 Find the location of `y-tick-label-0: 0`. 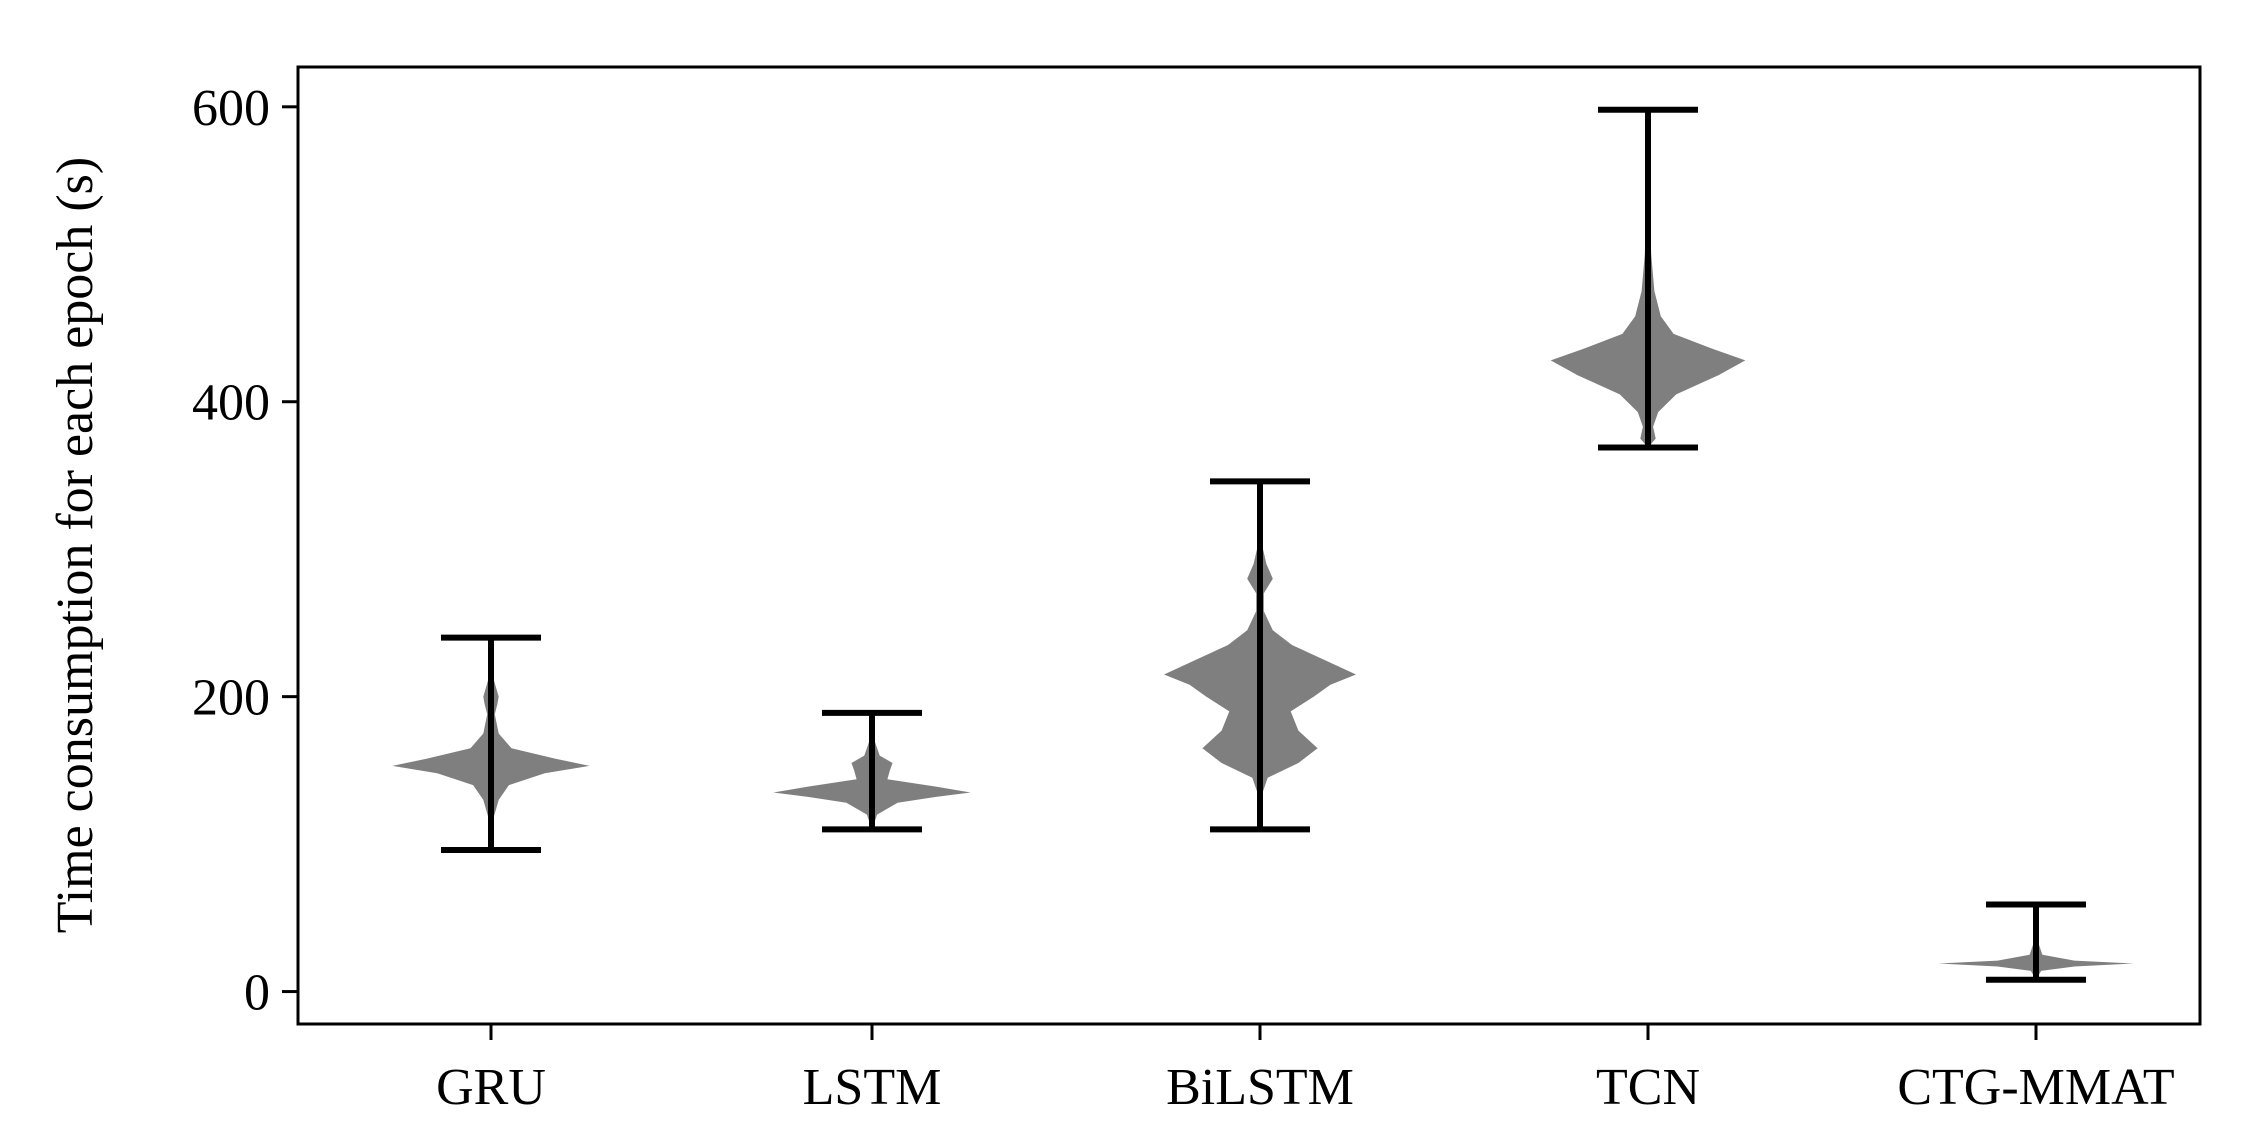

y-tick-label-0: 0 is located at coordinates (257, 993).